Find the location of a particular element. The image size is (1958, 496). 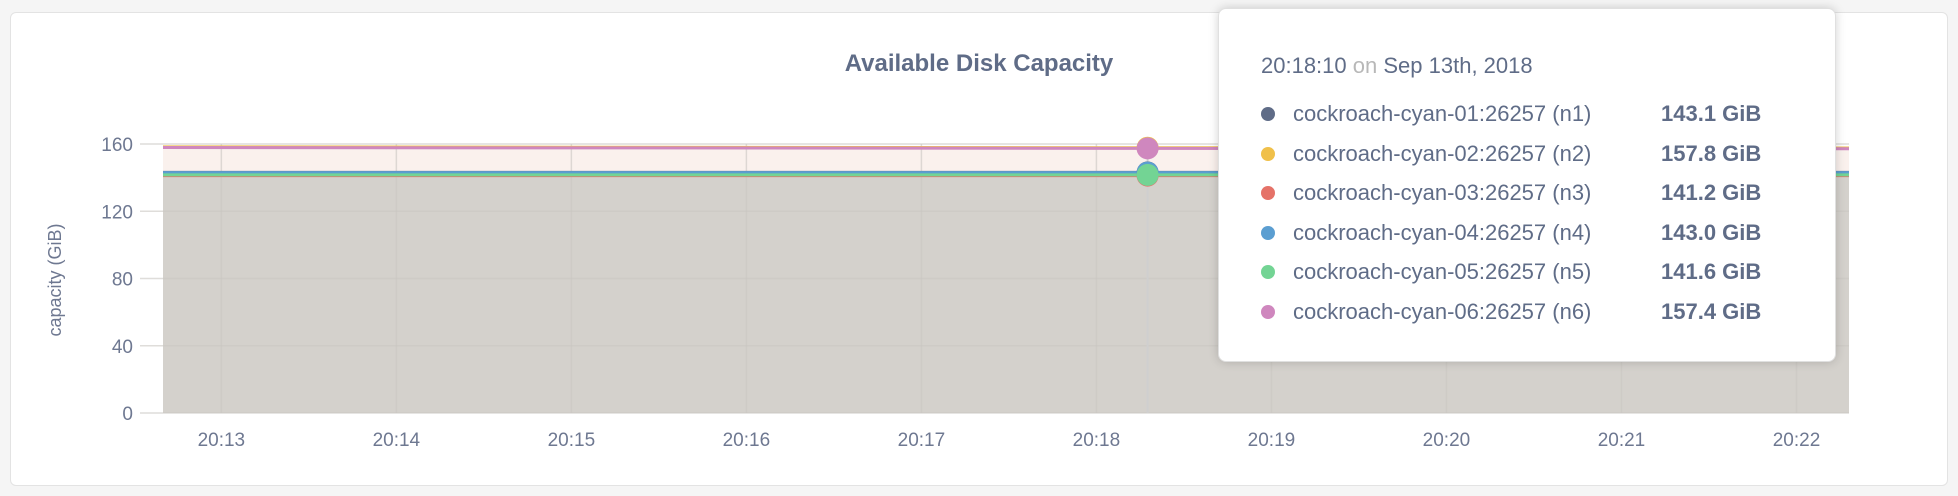

tooltip-time: 20:18:10 is located at coordinates (1304, 65).